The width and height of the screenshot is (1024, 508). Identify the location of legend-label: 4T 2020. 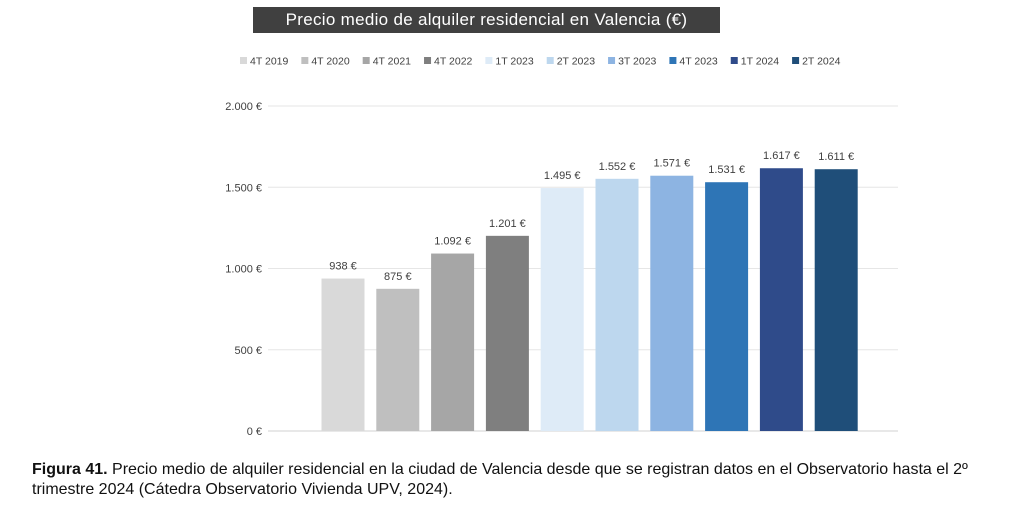
(330, 62).